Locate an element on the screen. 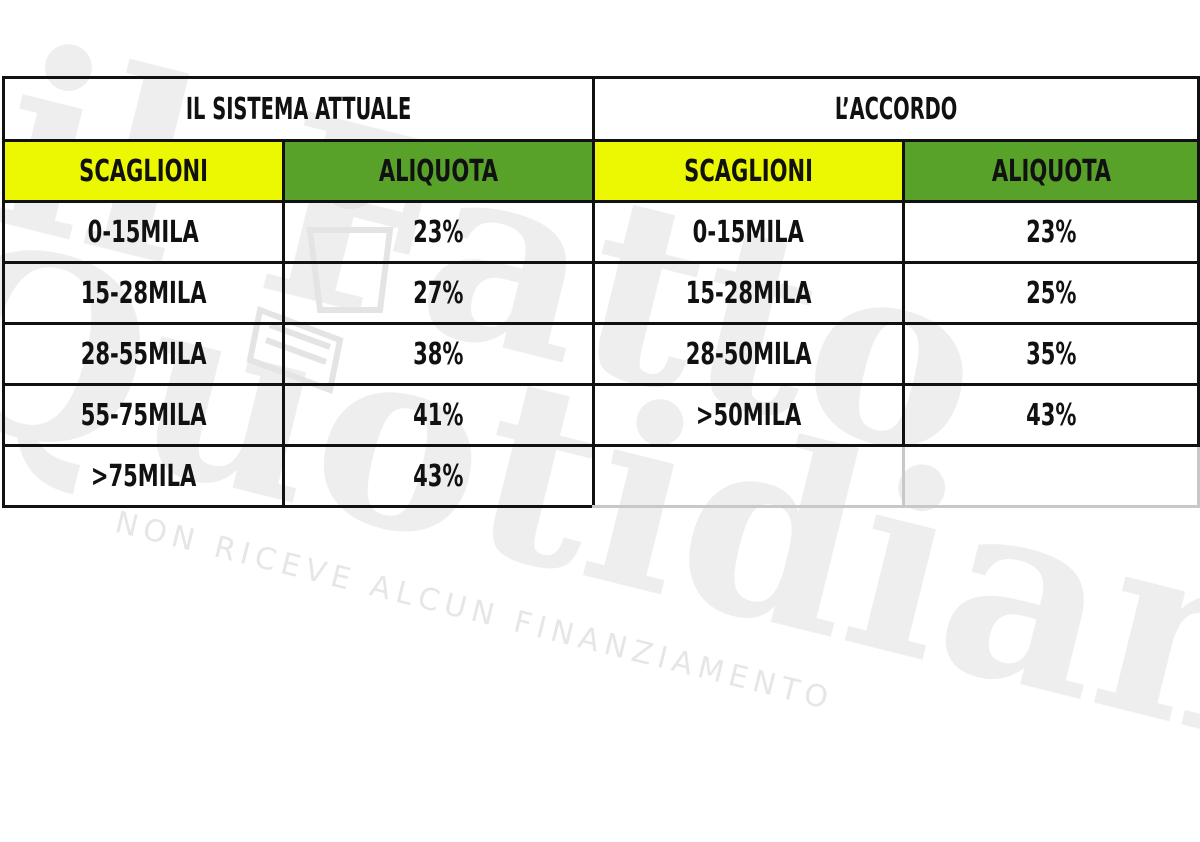 Image resolution: width=1200 pixels, height=842 pixels. rate-cell: 35% is located at coordinates (1051, 354).